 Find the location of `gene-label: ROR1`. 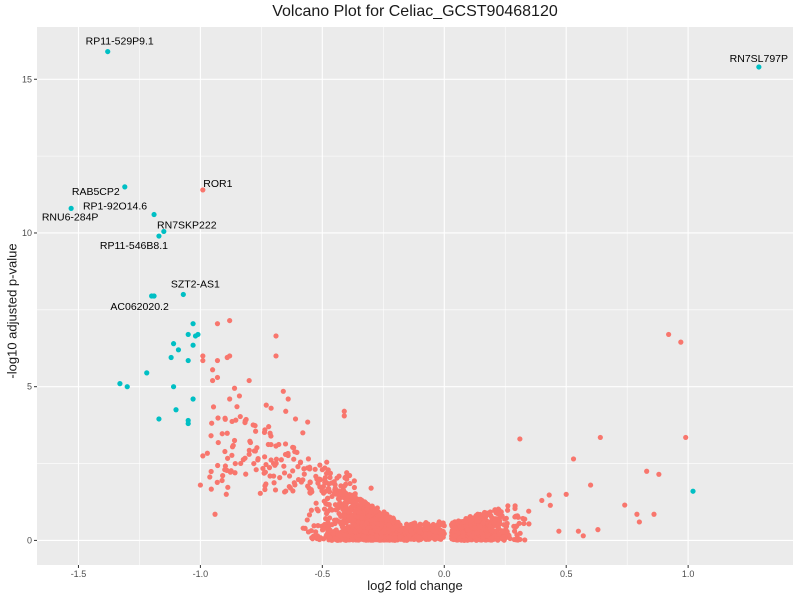

gene-label: ROR1 is located at coordinates (217, 184).